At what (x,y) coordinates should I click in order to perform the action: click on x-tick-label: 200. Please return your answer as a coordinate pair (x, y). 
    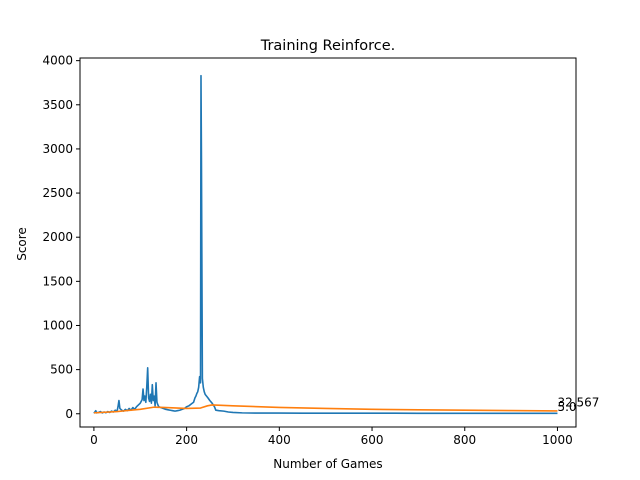
    Looking at the image, I should click on (186, 440).